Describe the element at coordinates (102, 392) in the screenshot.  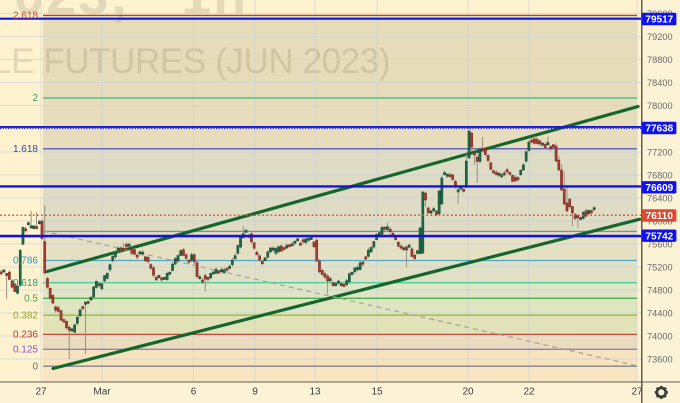
I see `svg-text: Mar` at that location.